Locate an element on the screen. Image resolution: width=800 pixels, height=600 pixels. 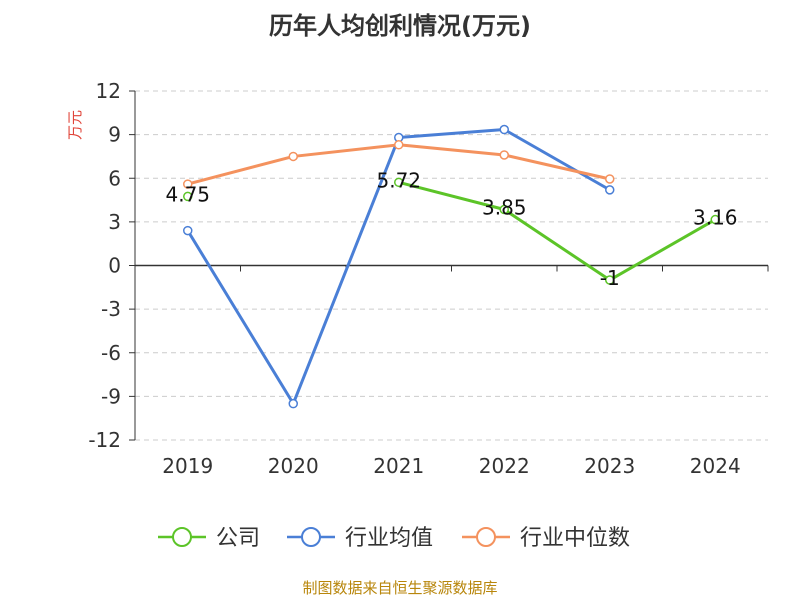
legend-item-2: 行业中位数 is located at coordinates (546, 538).